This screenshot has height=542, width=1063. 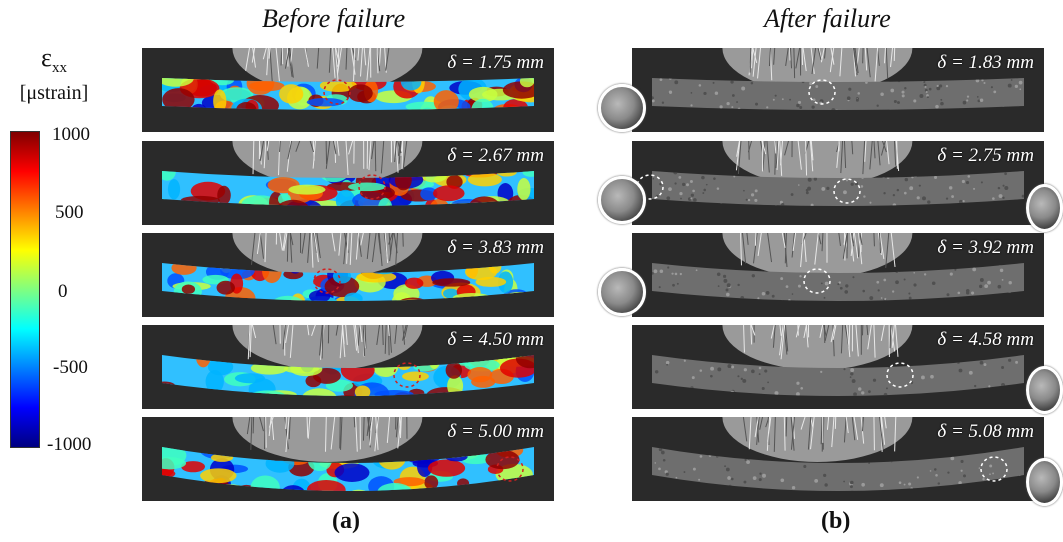 I want to click on colorbar-tick: 500, so click(x=69, y=212).